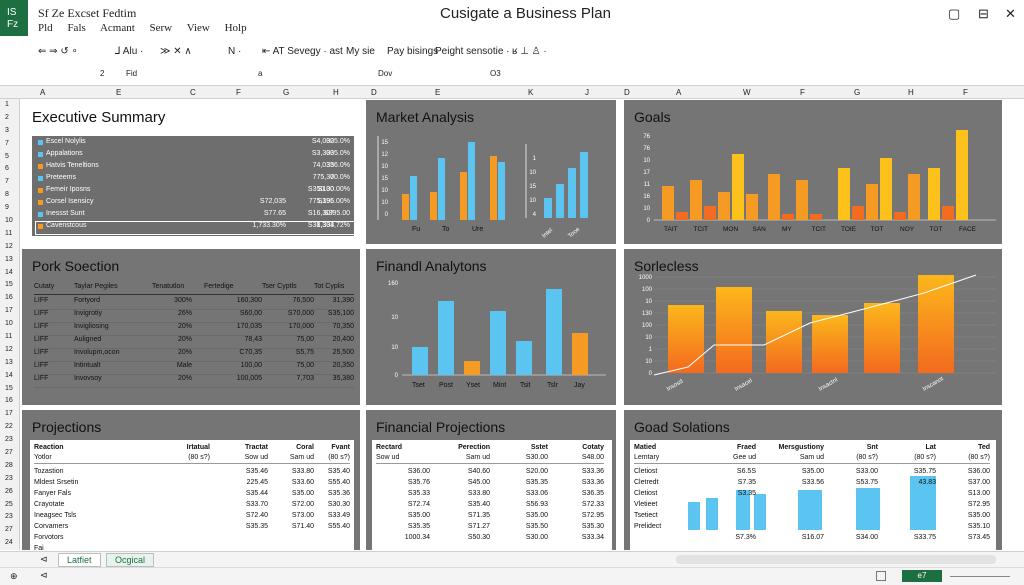 The height and width of the screenshot is (585, 1024). Describe the element at coordinates (79, 560) in the screenshot. I see `sheet-tab-latfiet: Latfiet` at that location.